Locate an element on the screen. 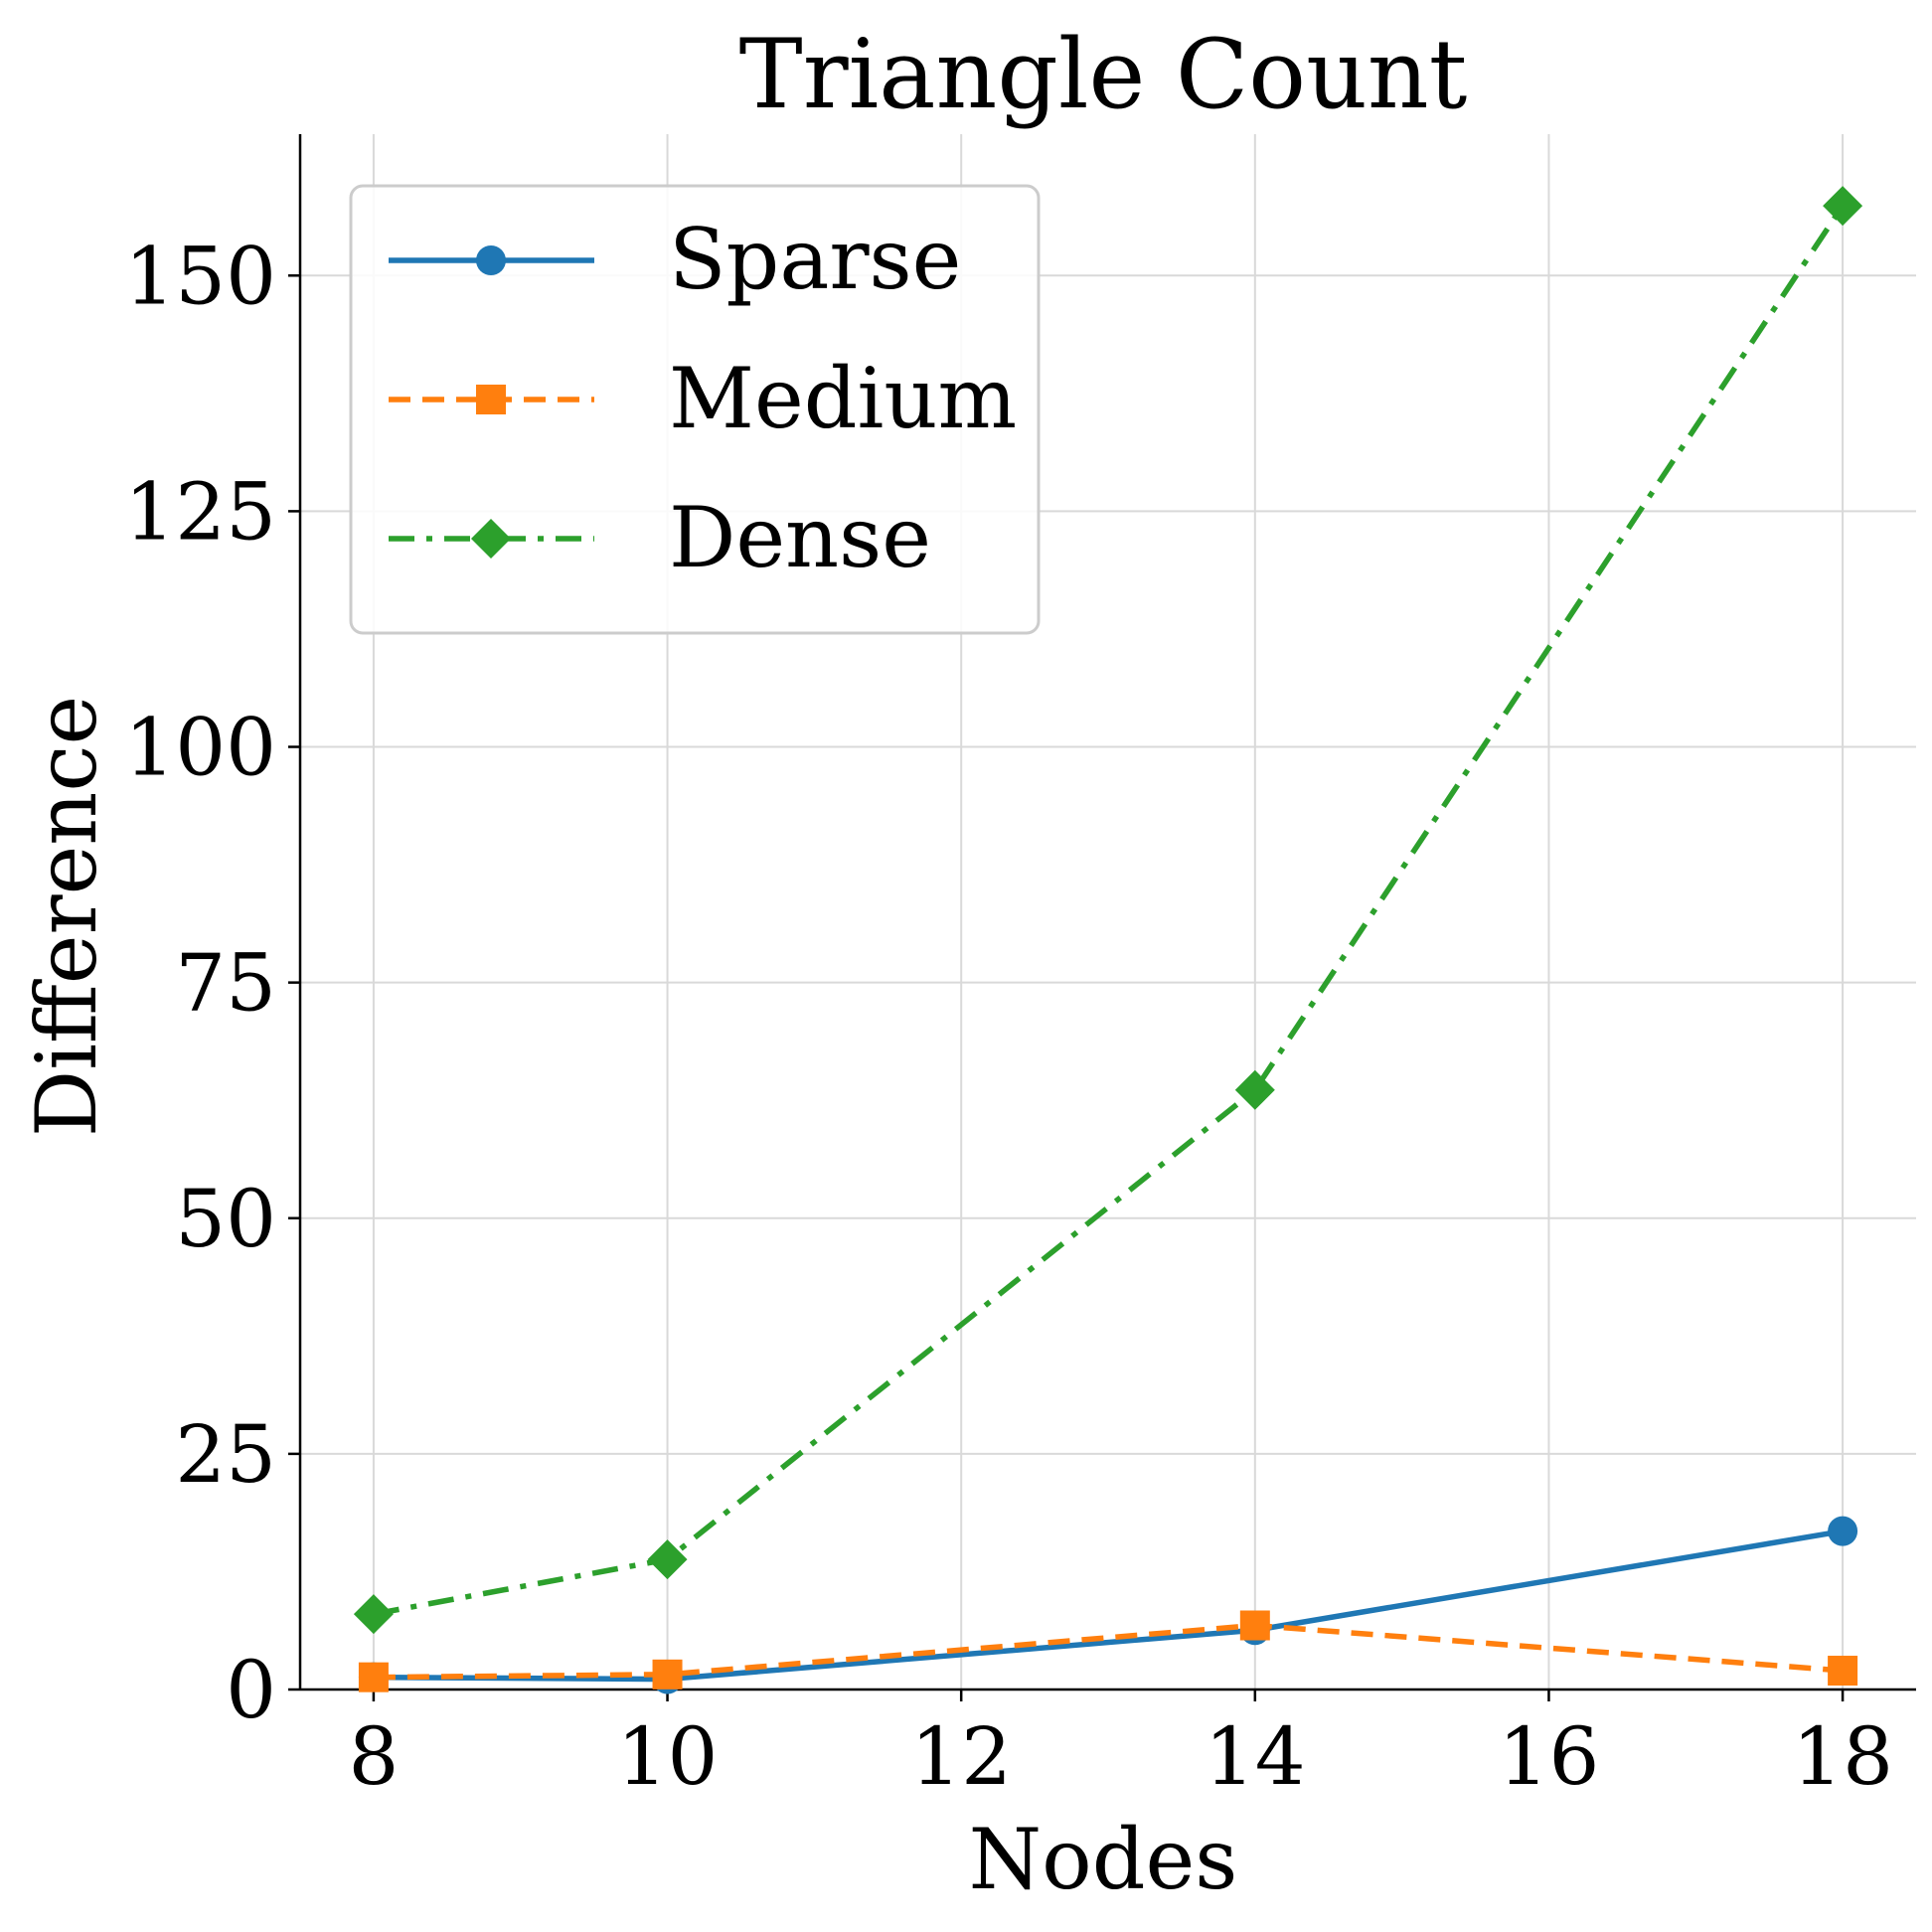  y-tick-label: 150 is located at coordinates (200, 276).